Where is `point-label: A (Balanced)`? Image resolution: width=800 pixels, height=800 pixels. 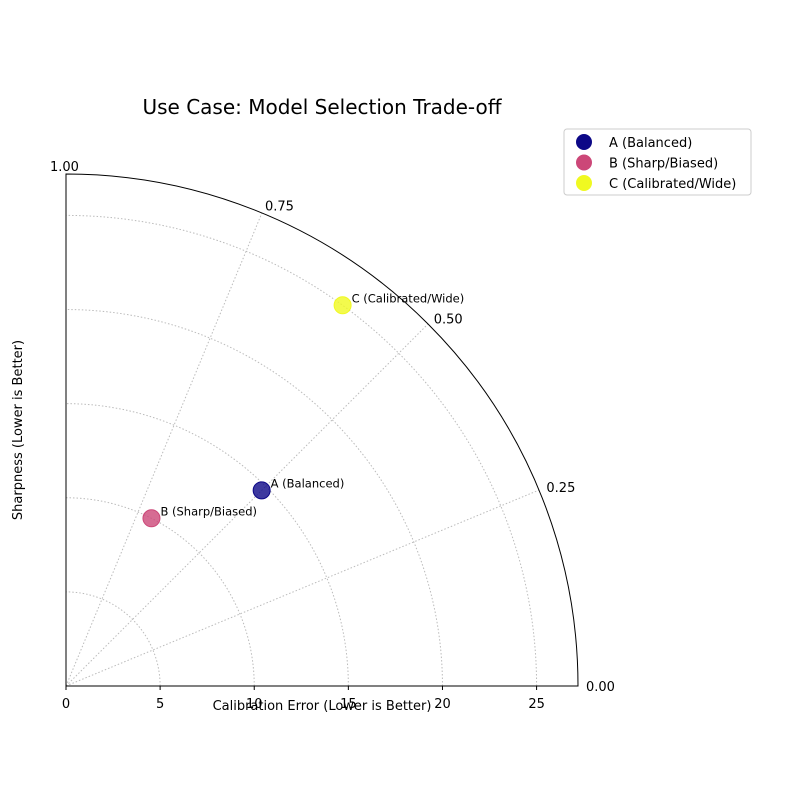
point-label: A (Balanced) is located at coordinates (308, 483).